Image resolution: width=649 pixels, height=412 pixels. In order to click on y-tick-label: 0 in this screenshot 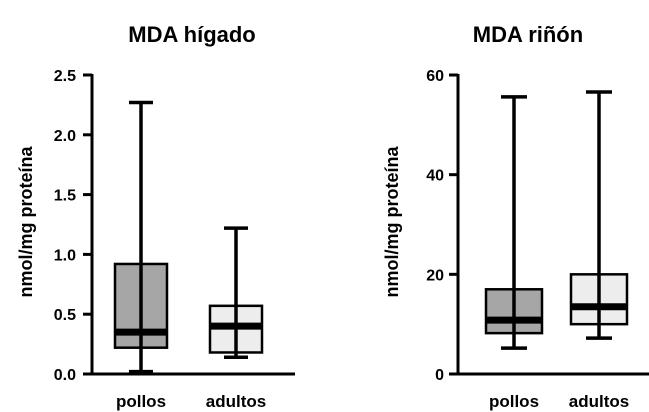, I will do `click(439, 375)`.